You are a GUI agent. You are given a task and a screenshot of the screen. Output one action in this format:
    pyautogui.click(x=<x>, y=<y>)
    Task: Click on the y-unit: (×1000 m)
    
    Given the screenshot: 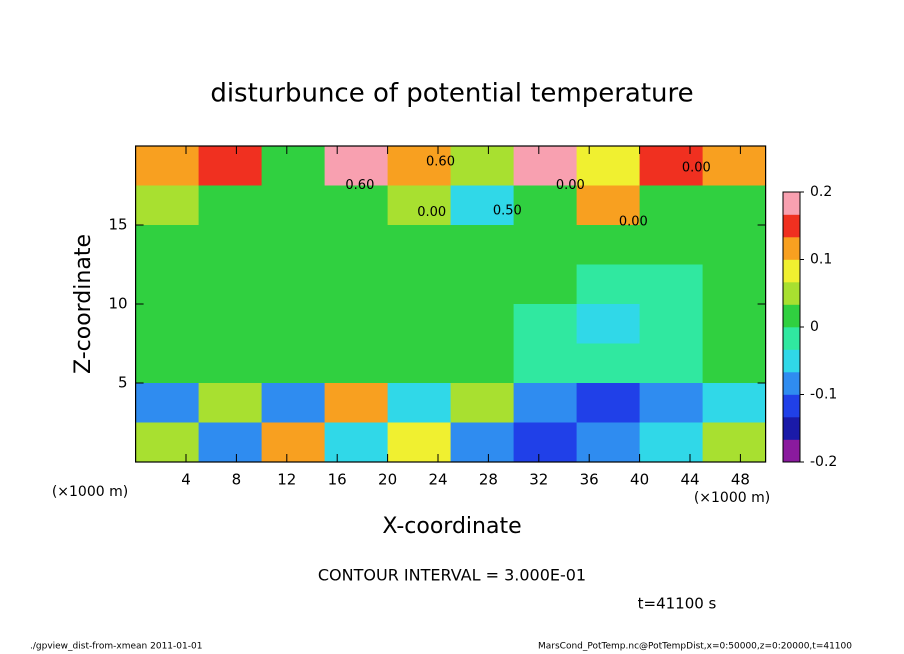 What is the action you would take?
    pyautogui.click(x=90, y=492)
    